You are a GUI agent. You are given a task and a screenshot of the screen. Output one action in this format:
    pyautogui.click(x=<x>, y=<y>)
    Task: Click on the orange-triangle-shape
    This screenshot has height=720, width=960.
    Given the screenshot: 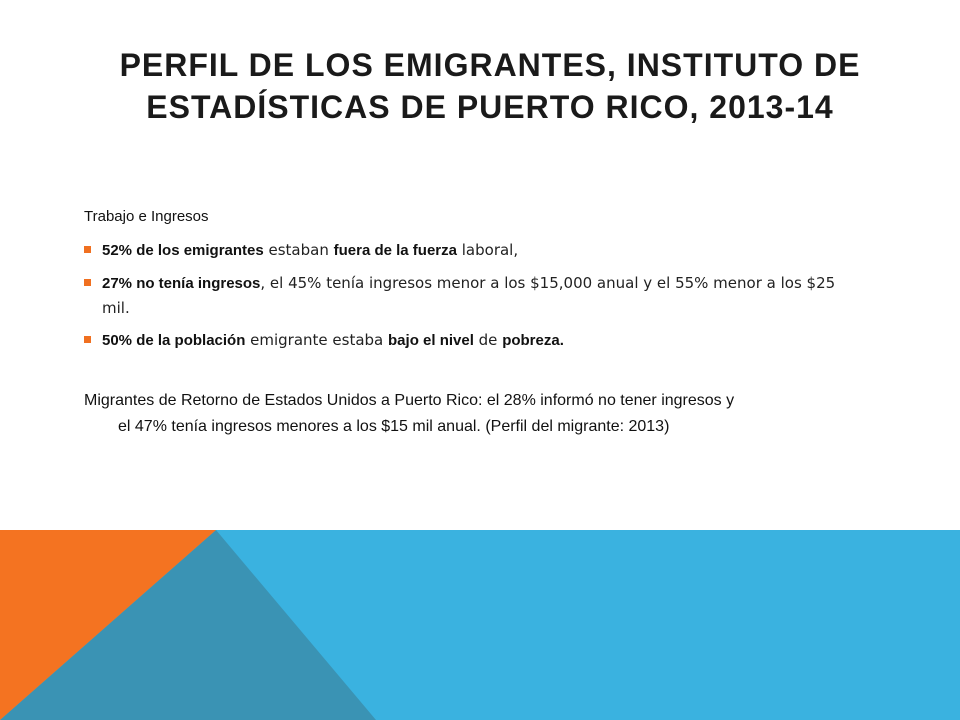 What is the action you would take?
    pyautogui.click(x=108, y=625)
    